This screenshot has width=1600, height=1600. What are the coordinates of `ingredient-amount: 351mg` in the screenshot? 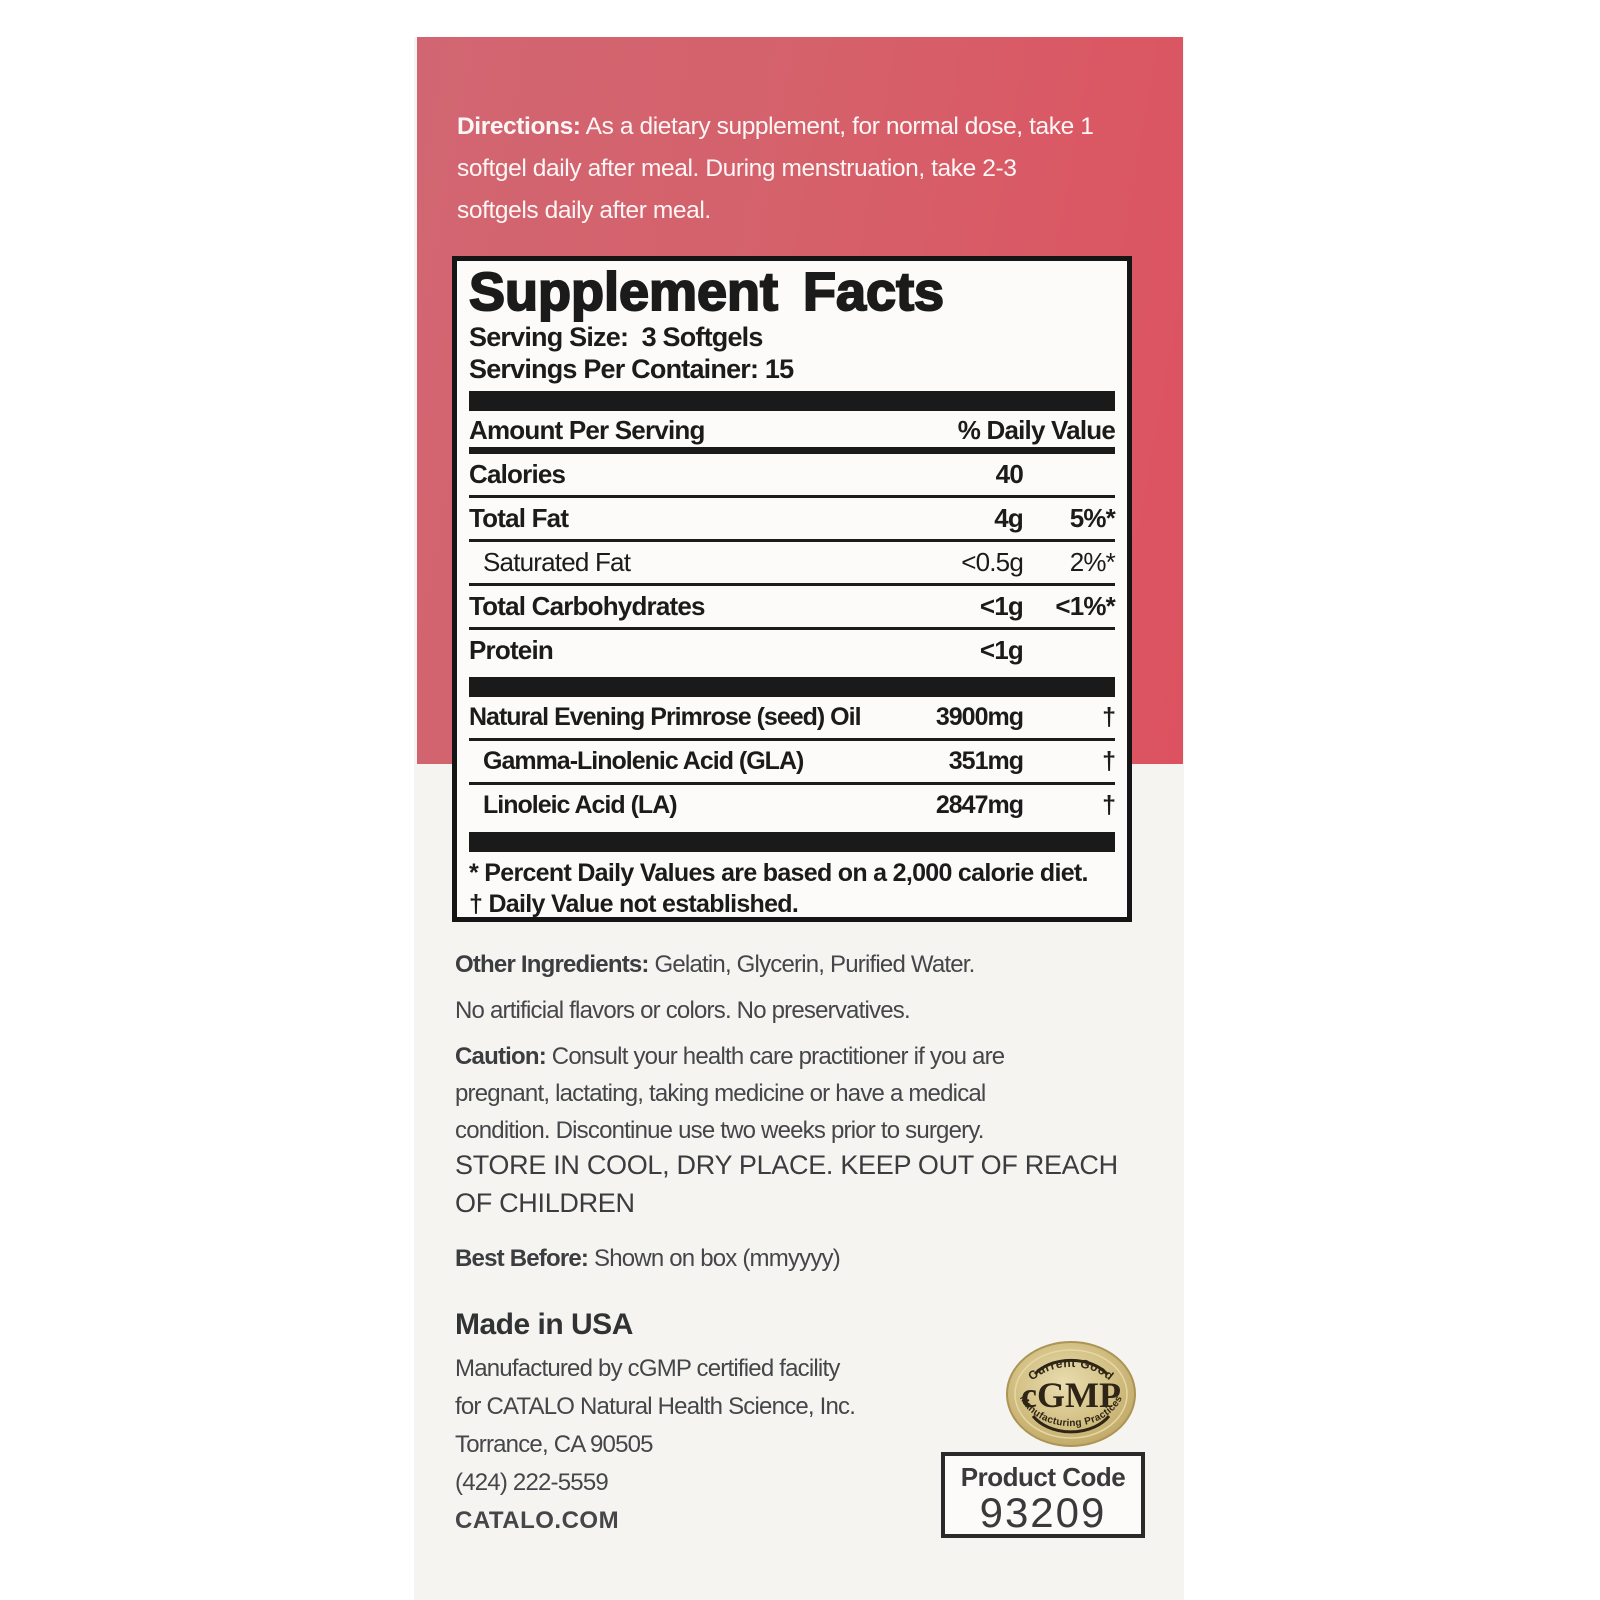 It's located at (986, 761).